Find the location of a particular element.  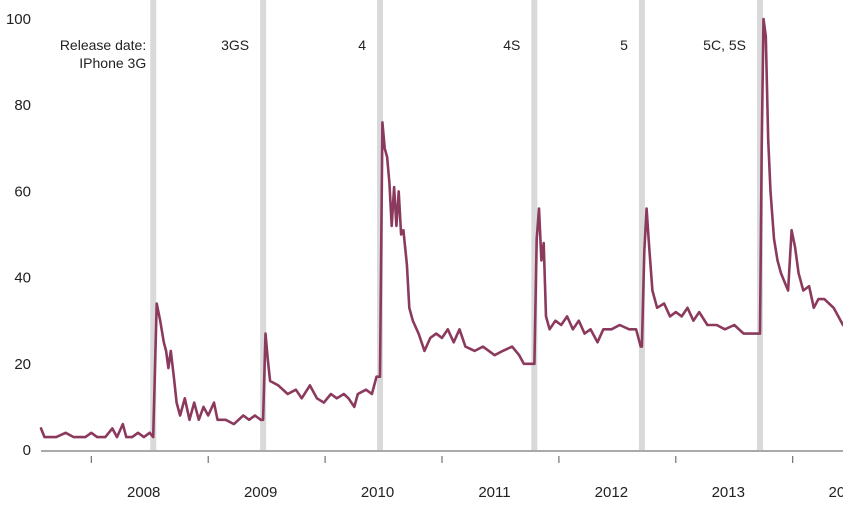

x-tick-label-2013: 2013 is located at coordinates (728, 492).